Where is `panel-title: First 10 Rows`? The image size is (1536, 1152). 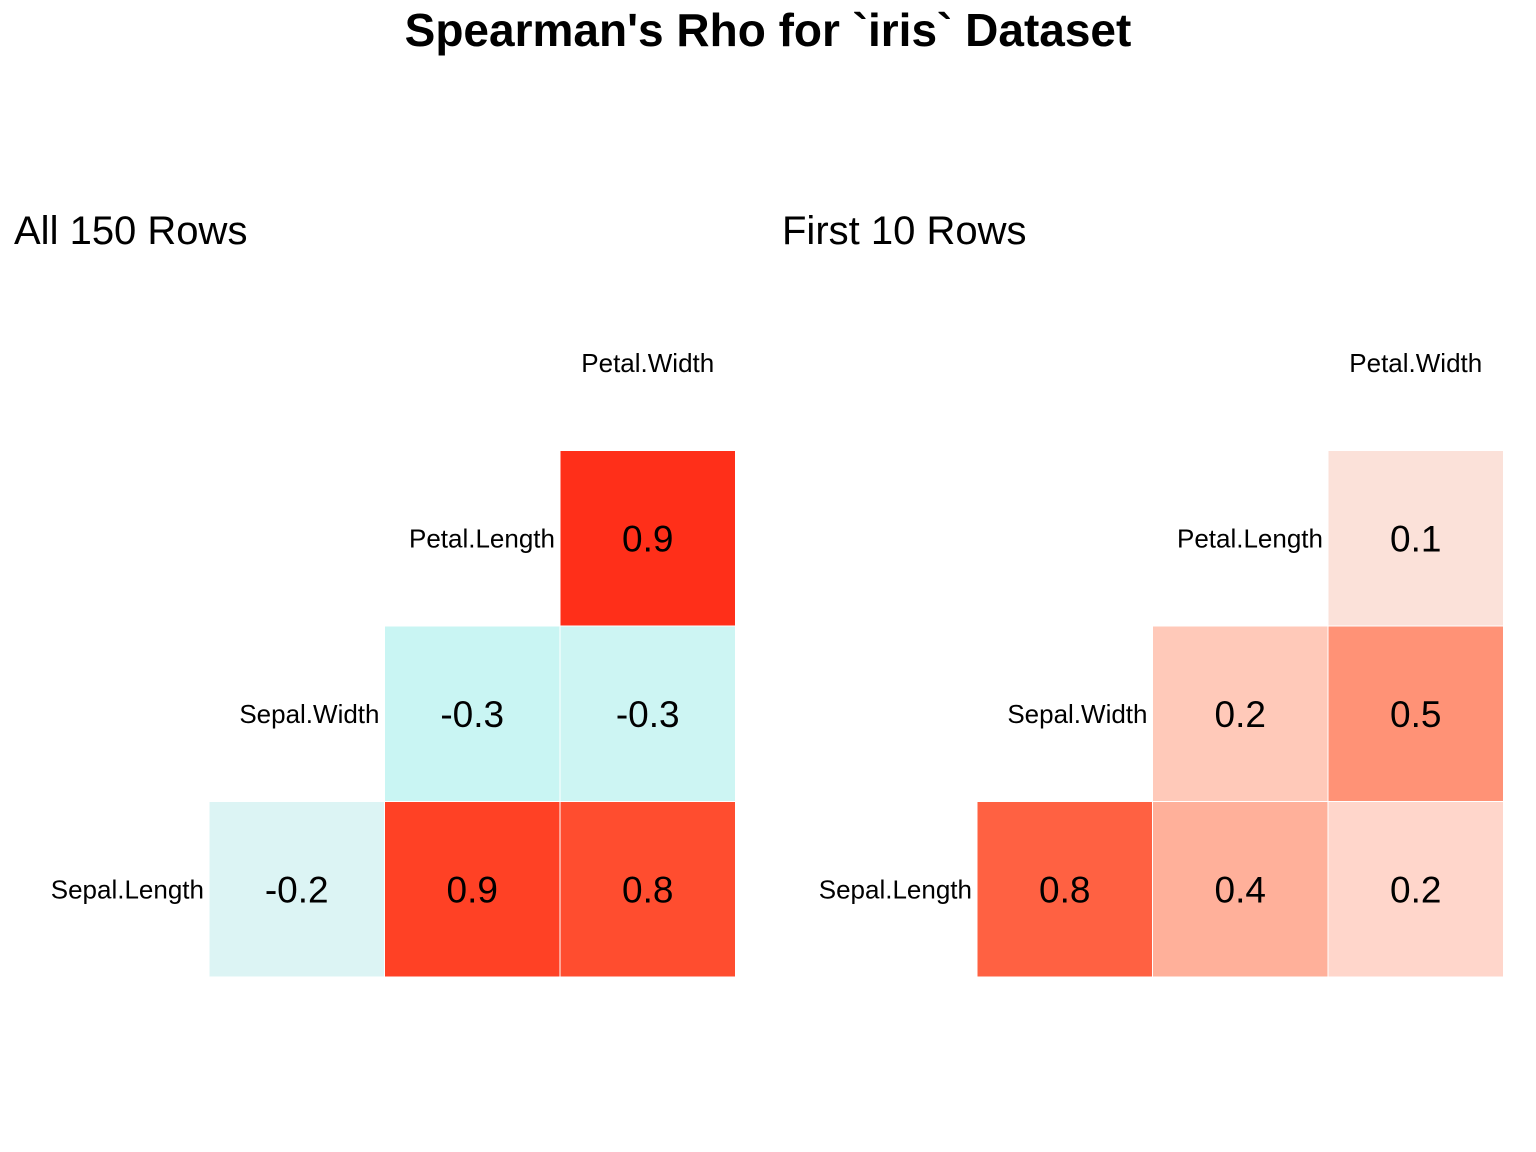
panel-title: First 10 Rows is located at coordinates (904, 231).